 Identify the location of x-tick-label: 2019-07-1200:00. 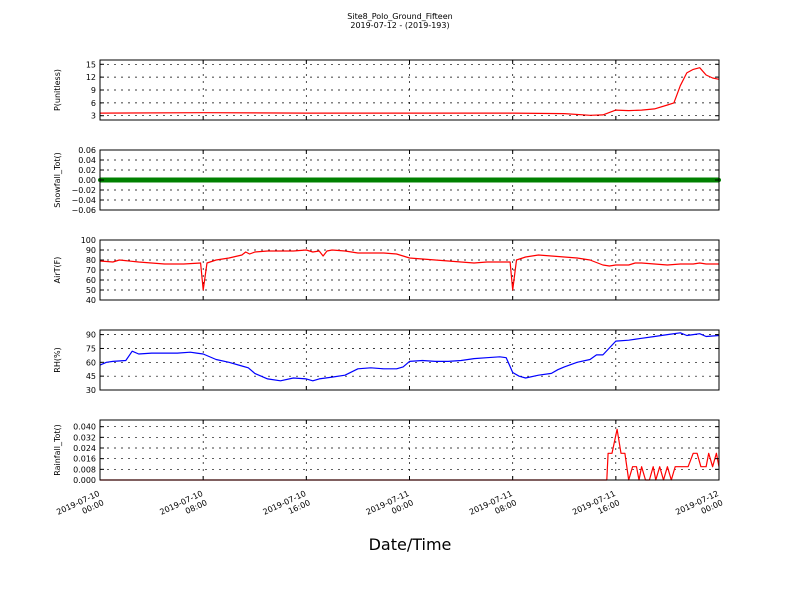
(699, 507).